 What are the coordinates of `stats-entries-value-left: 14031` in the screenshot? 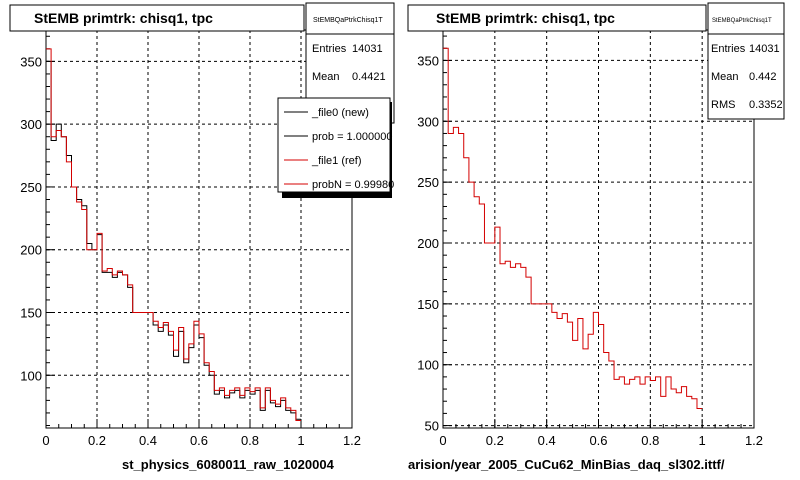 It's located at (367, 49).